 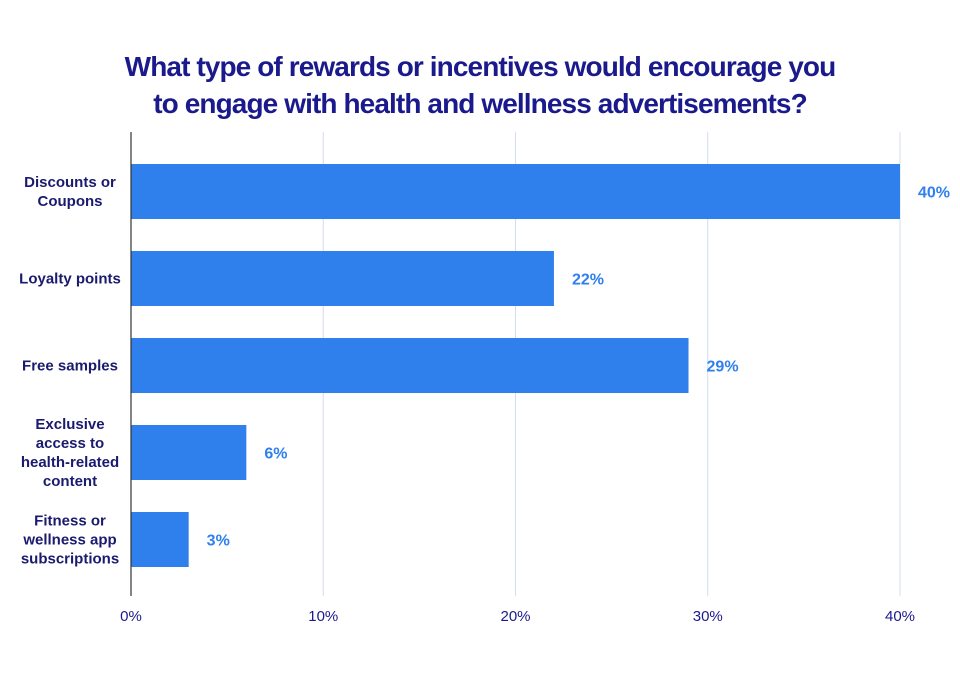 What do you see at coordinates (588, 280) in the screenshot?
I see `value-label: 22%` at bounding box center [588, 280].